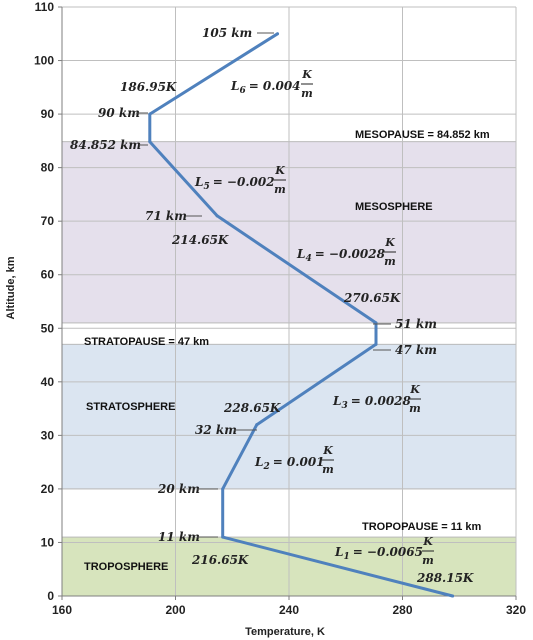  Describe the element at coordinates (146, 342) in the screenshot. I see `stratopause-label: STRATOPAUSE = 47 km` at that location.